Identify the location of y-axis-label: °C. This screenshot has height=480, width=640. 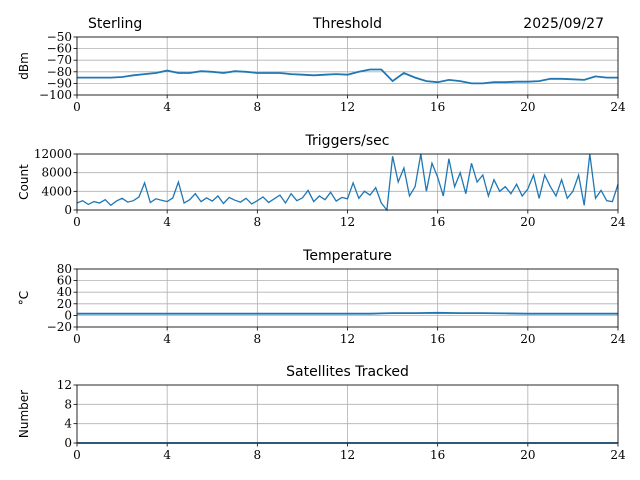
(24, 298).